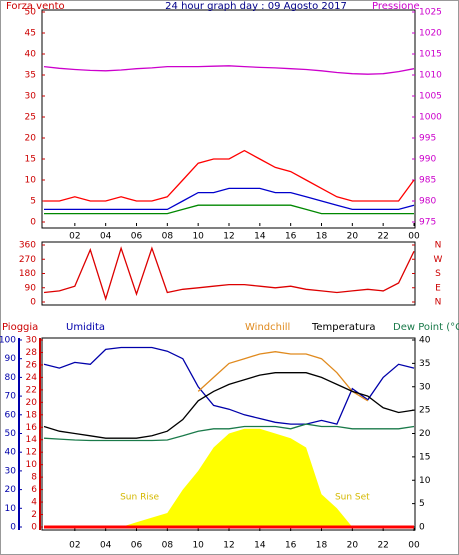  I want to click on y-tick-label: 16, so click(32, 428).